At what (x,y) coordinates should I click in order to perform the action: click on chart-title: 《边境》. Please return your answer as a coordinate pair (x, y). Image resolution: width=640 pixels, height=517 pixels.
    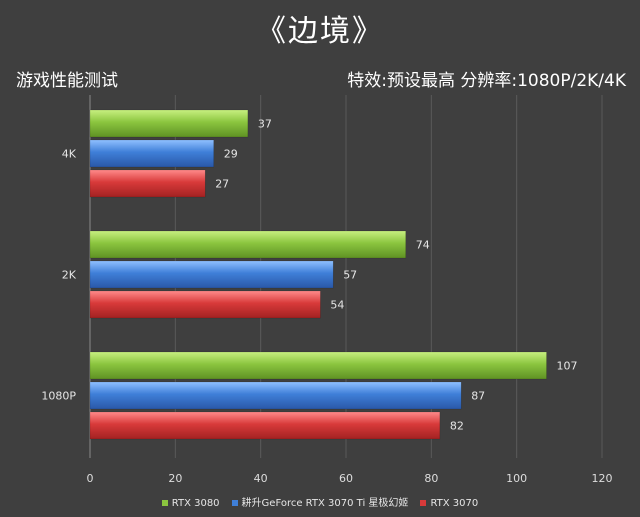
    Looking at the image, I should click on (320, 31).